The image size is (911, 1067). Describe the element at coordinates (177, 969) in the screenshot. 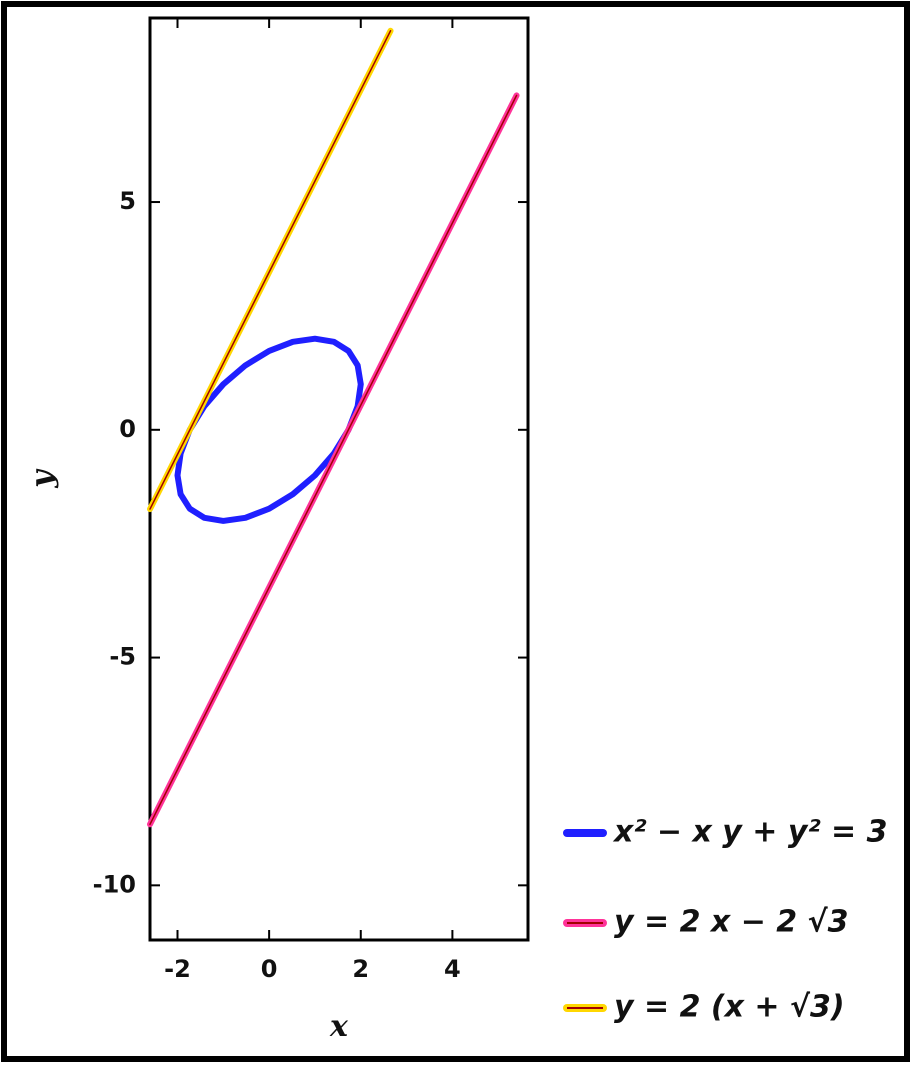

I see `x-tick-label: -2` at that location.